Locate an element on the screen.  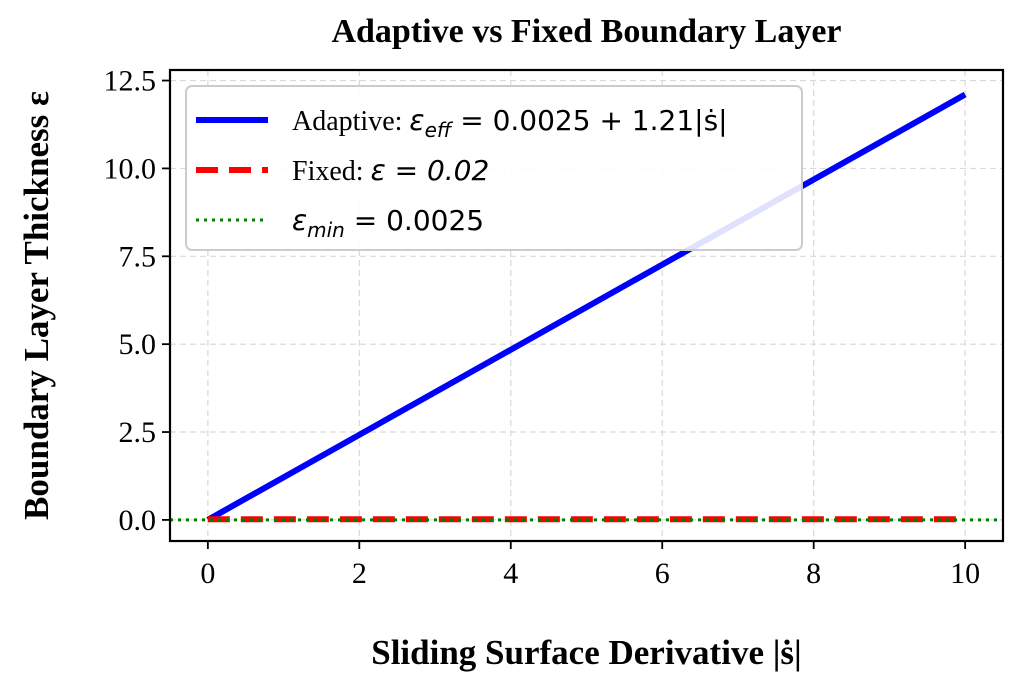
y-axis-label: Boundary Layer Thickness ε is located at coordinates (36, 305).